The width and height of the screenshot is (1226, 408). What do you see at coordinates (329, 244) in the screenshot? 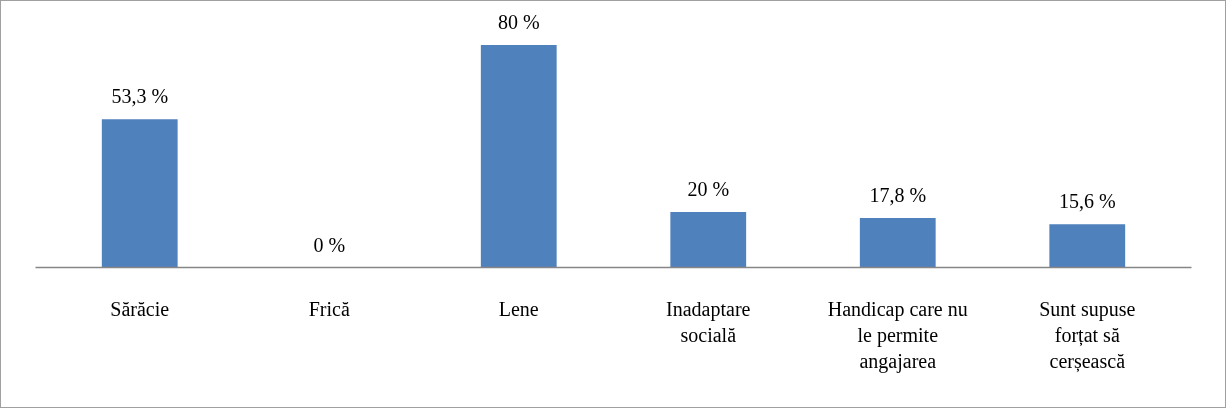
I see `data-label: 0 %` at bounding box center [329, 244].